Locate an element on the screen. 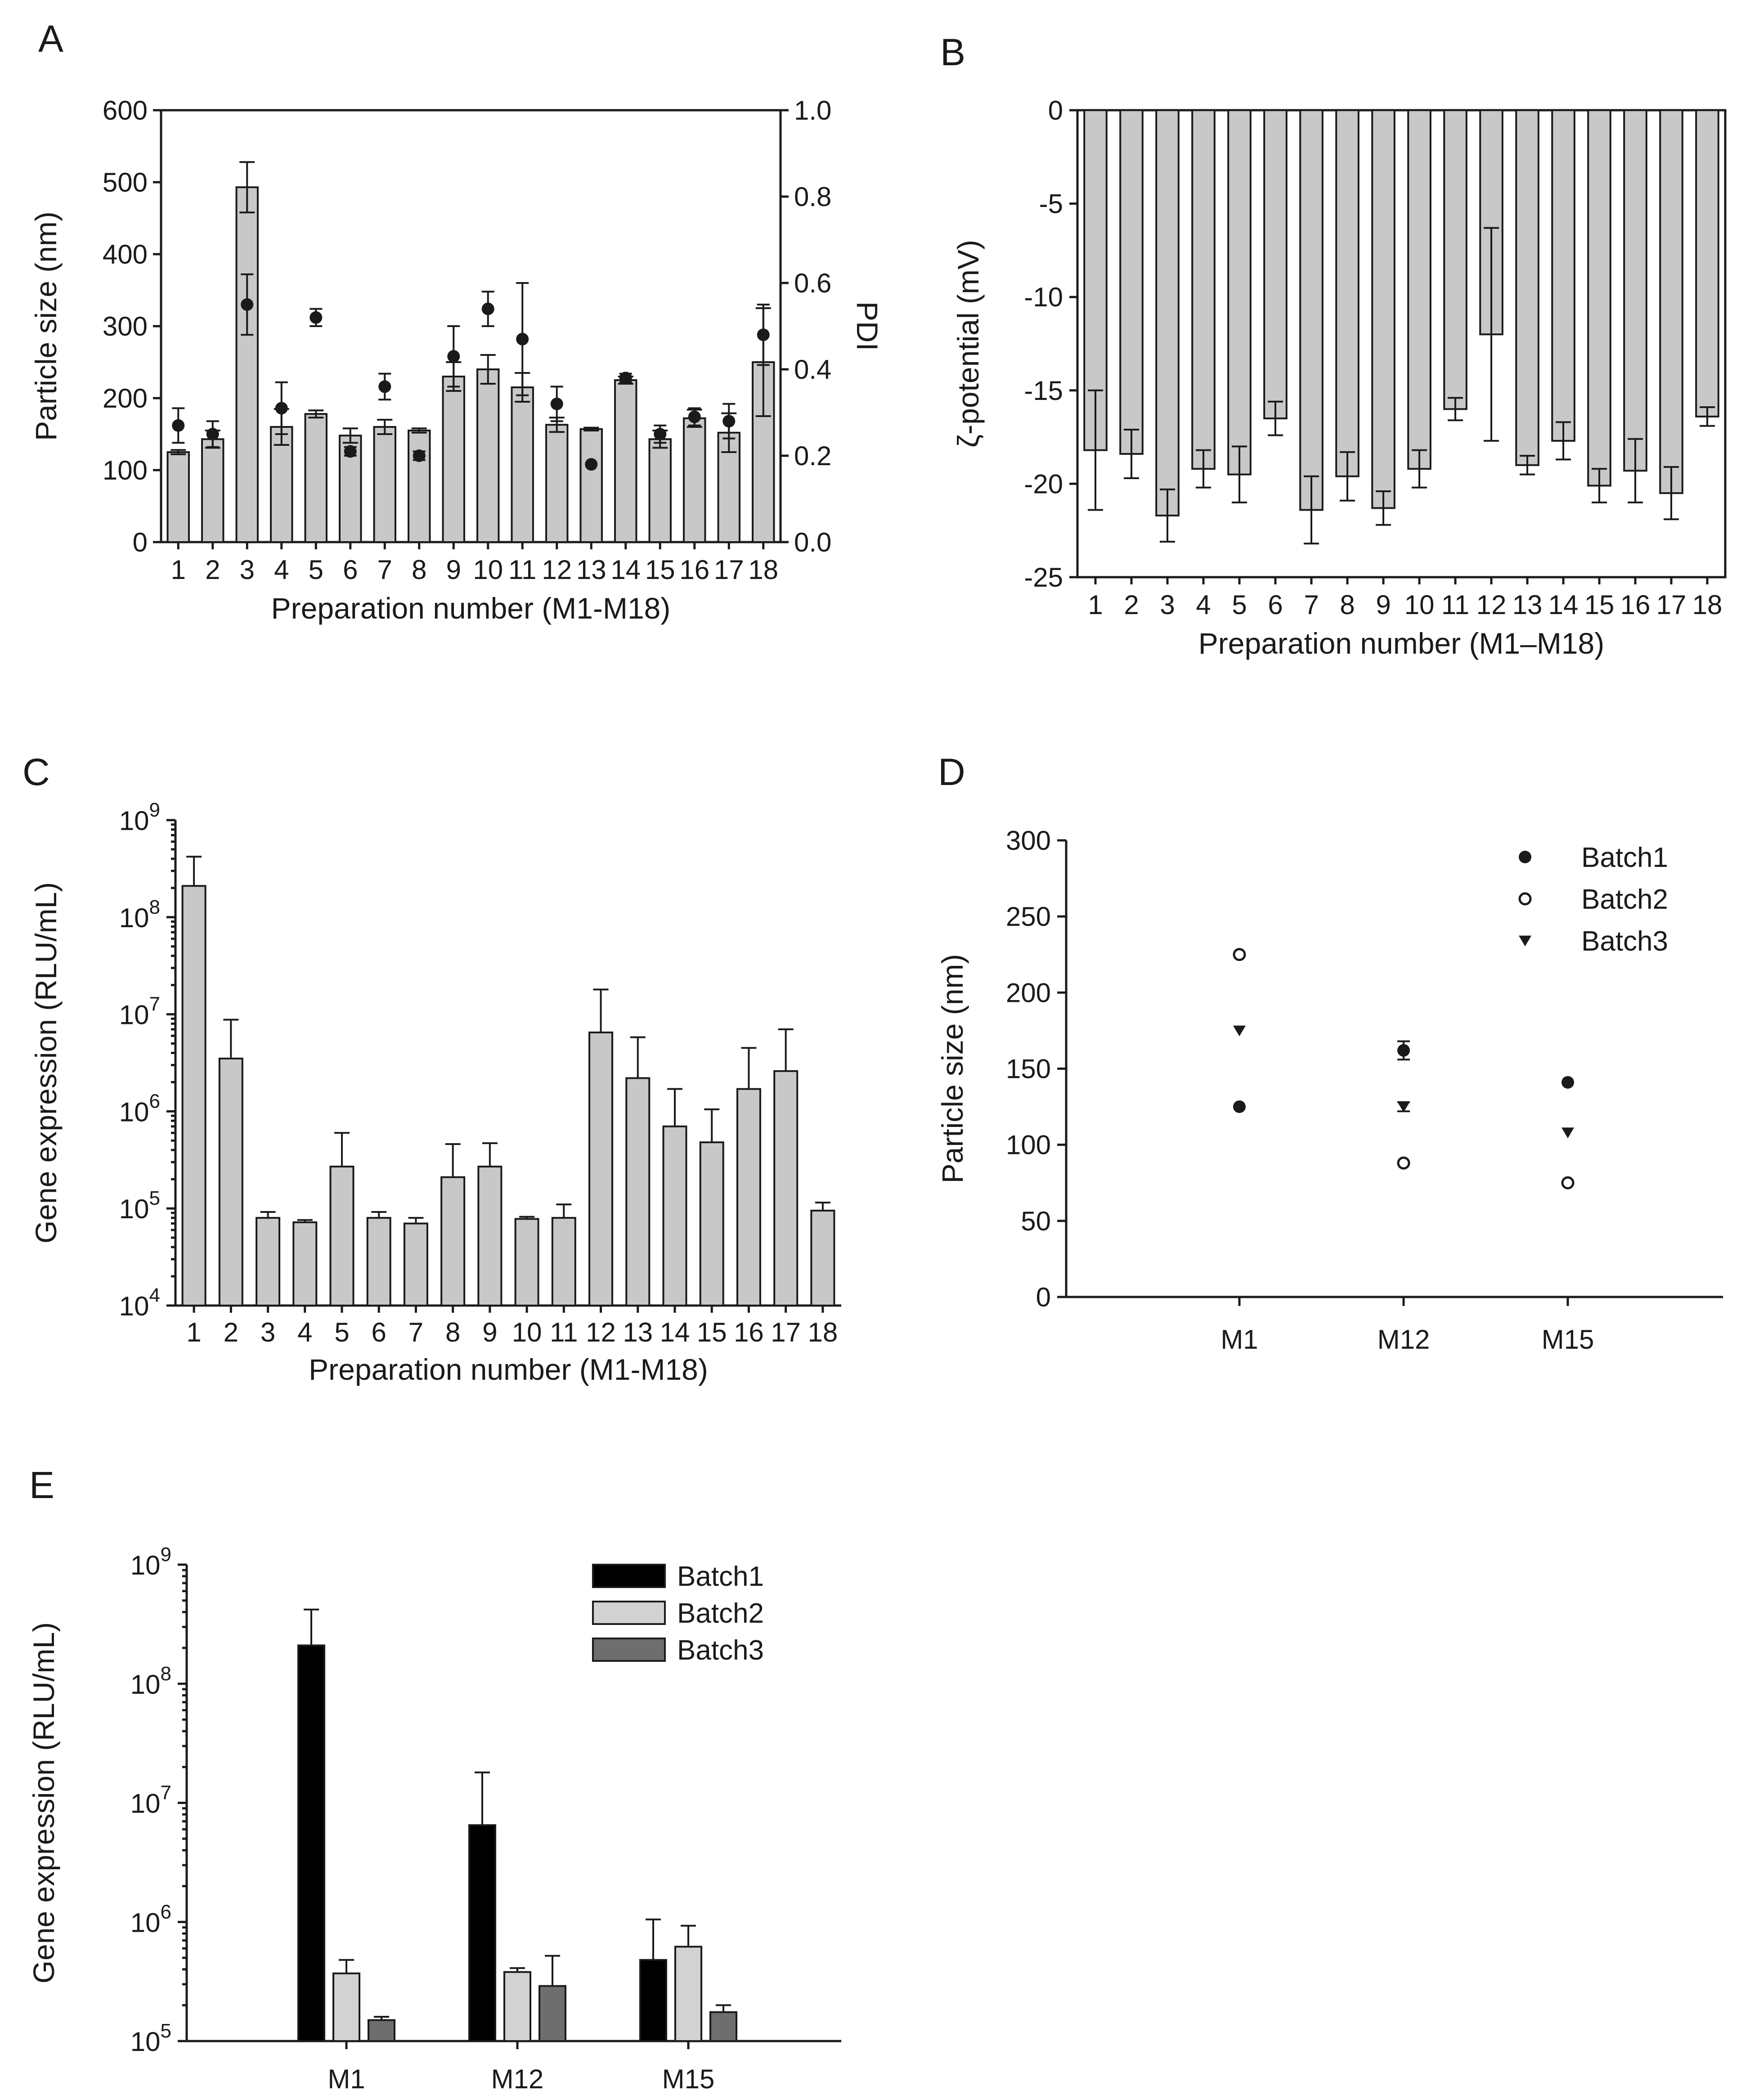  panel-a-xtick-label: 18 is located at coordinates (763, 570).